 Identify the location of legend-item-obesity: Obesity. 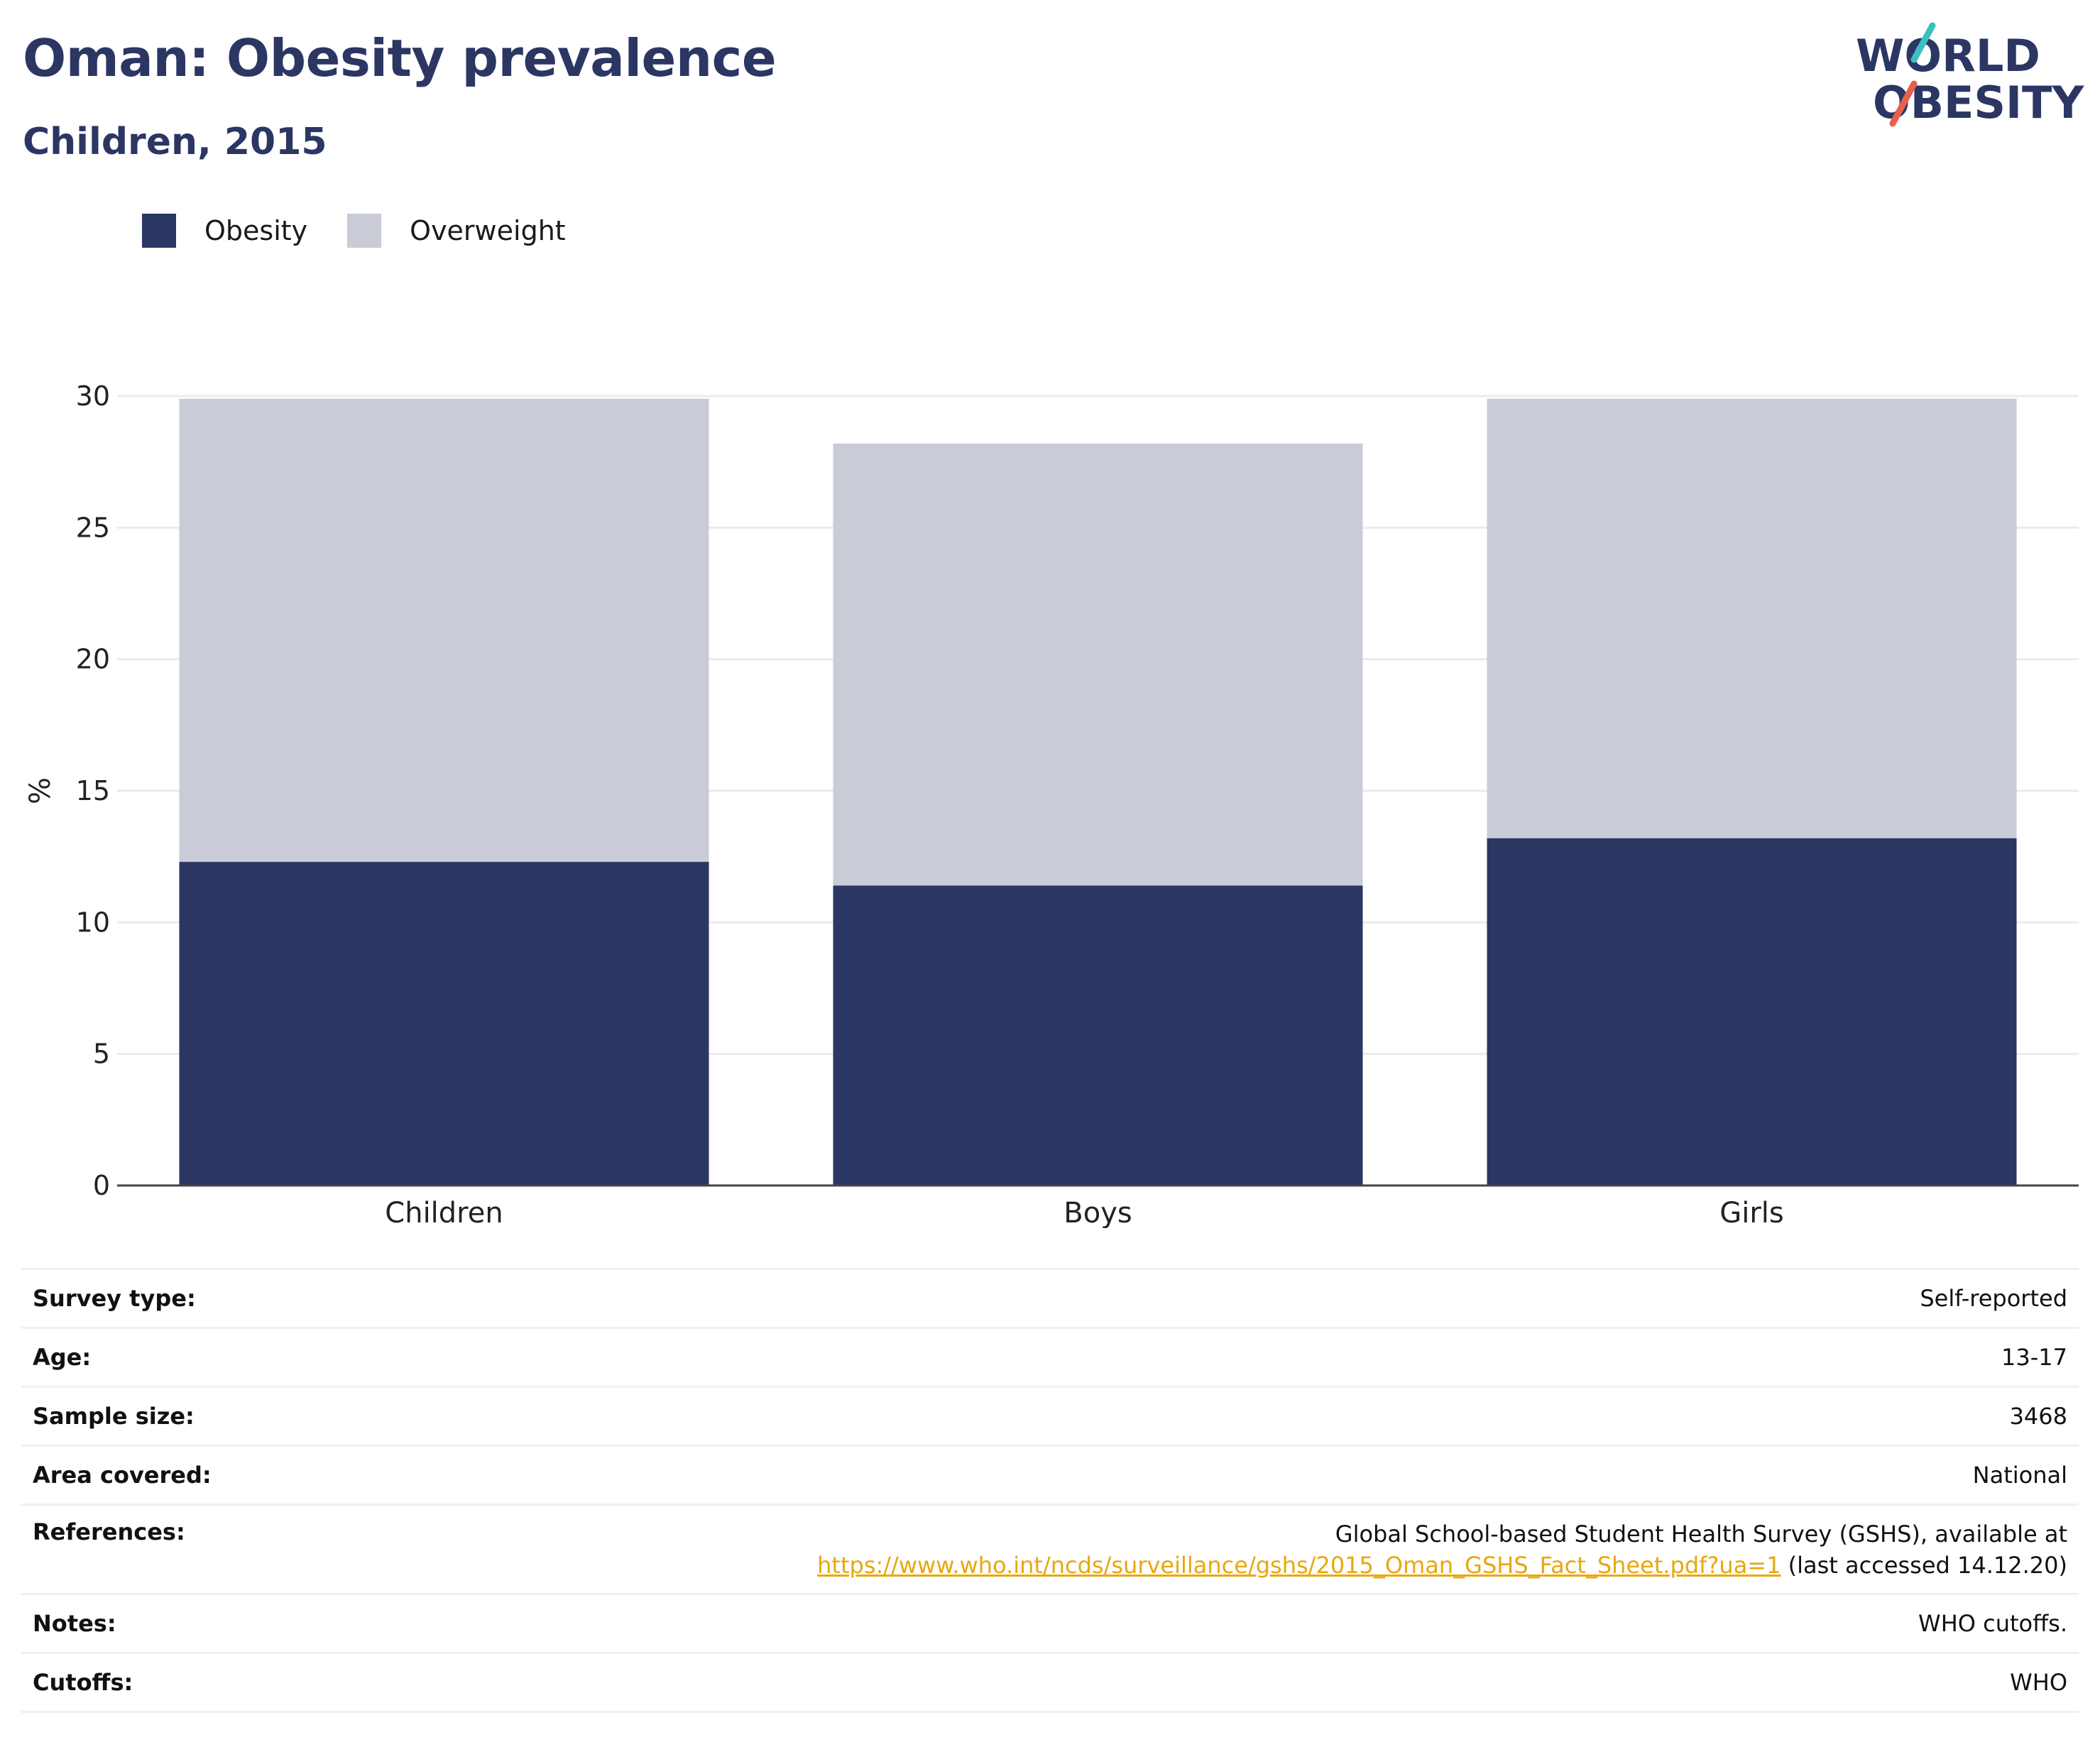
(224, 231).